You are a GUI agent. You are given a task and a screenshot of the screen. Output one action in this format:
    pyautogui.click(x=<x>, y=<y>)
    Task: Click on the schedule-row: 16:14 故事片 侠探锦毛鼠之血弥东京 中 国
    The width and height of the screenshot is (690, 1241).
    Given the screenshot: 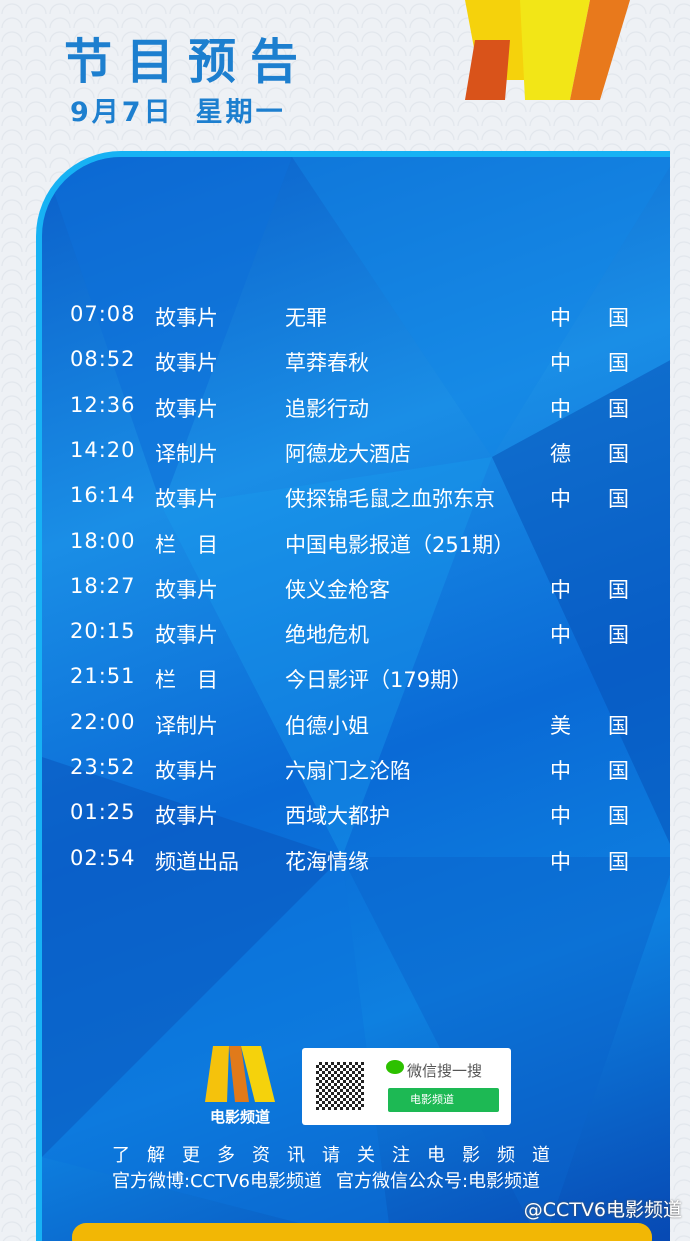 What is the action you would take?
    pyautogui.click(x=356, y=498)
    